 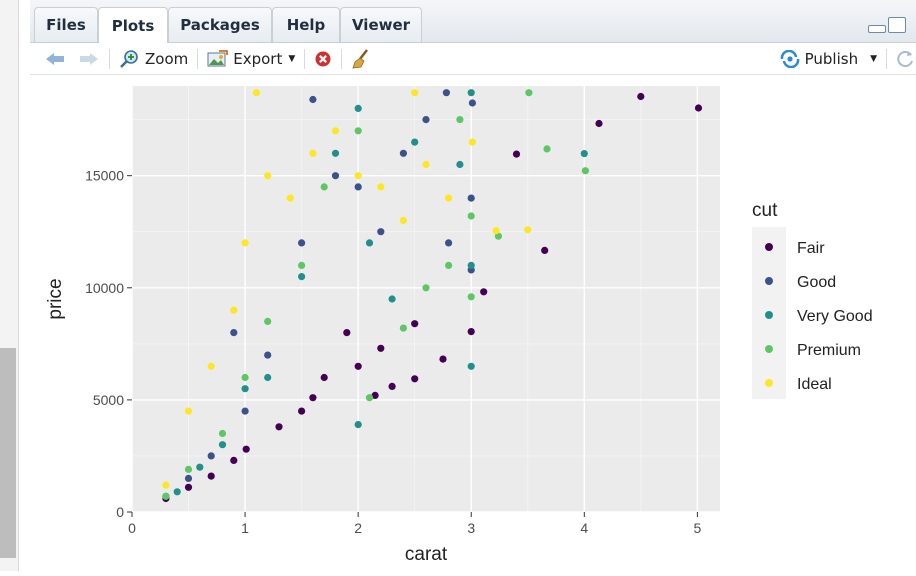 I want to click on y-tick-label: 0, so click(x=120, y=512).